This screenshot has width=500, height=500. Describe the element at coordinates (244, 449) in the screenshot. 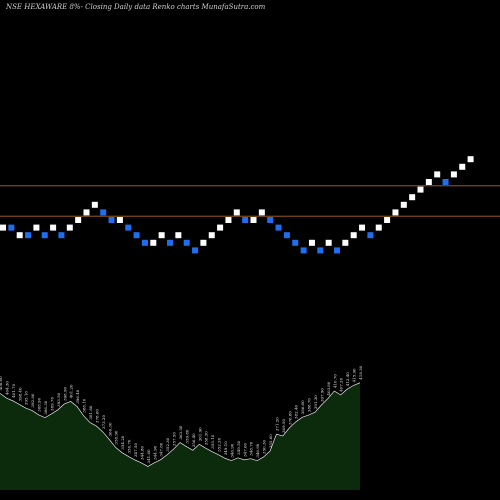

I see `price-label: 347.60` at that location.